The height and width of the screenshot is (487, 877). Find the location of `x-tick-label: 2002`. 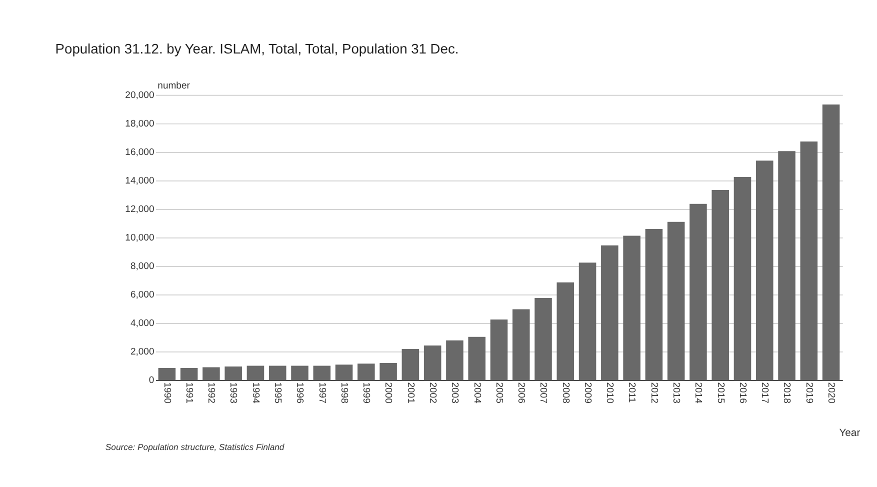

x-tick-label: 2002 is located at coordinates (432, 393).